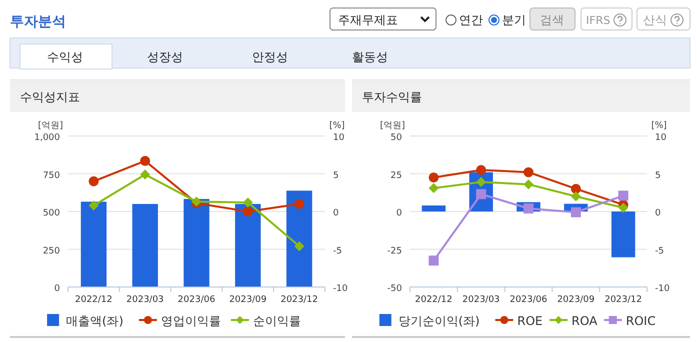 This screenshot has height=342, width=697. Describe the element at coordinates (95, 321) in the screenshot. I see `legend-label: 매출액(좌)` at that location.